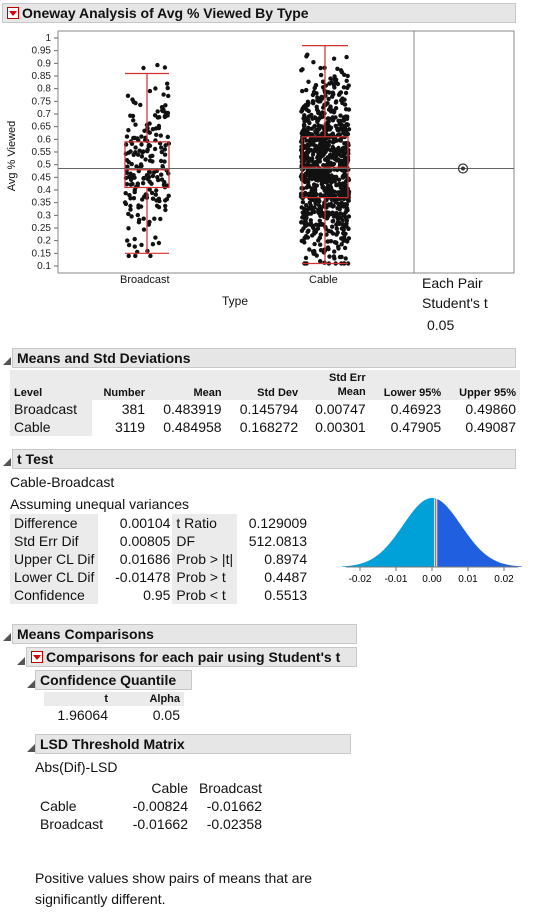  Describe the element at coordinates (155, 806) in the screenshot. I see `lsd-cell: -0.00824` at that location.